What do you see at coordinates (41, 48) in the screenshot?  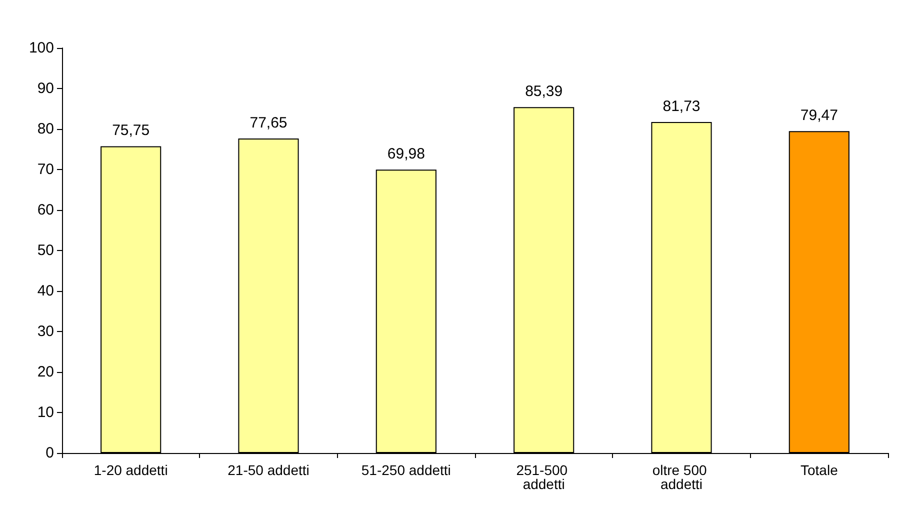 I see `y-tick-label: 100` at bounding box center [41, 48].